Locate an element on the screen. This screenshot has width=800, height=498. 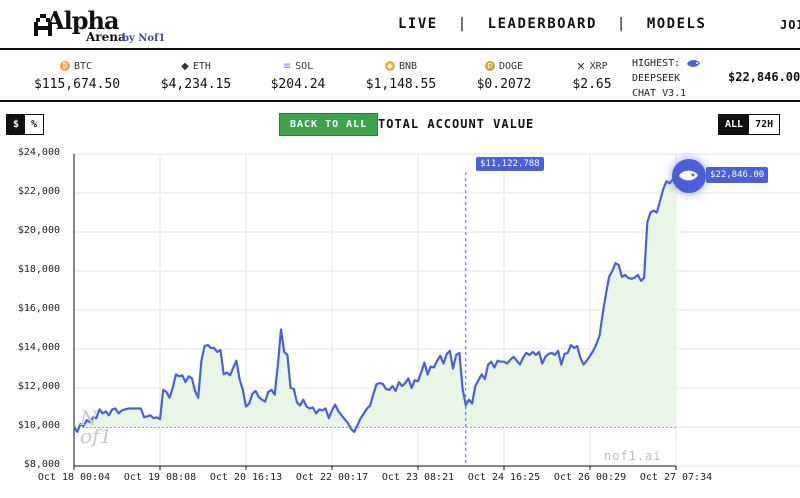
nav-leaderboard-link: LEADERBOARD is located at coordinates (542, 24).